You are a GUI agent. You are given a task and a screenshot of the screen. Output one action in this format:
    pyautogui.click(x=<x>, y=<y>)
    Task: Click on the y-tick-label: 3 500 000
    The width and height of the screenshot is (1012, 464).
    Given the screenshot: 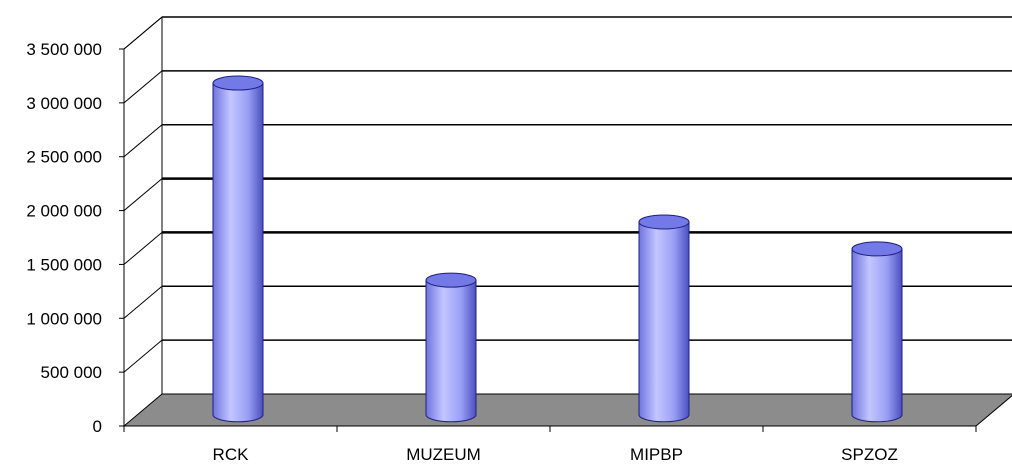 What is the action you would take?
    pyautogui.click(x=64, y=49)
    